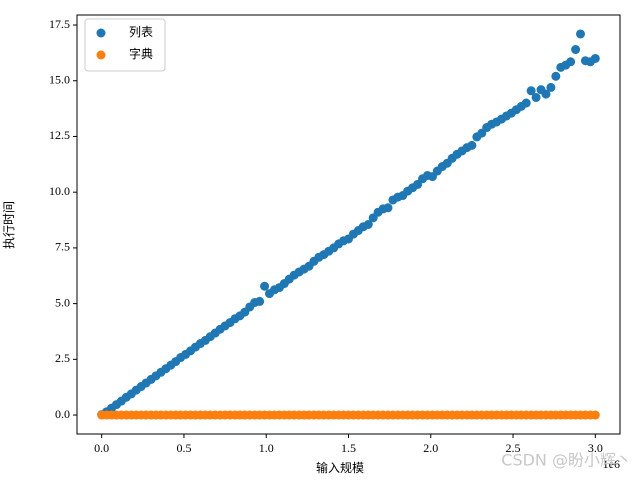 The width and height of the screenshot is (640, 480). What do you see at coordinates (340, 467) in the screenshot?
I see `x-axis-label: 输入规模` at bounding box center [340, 467].